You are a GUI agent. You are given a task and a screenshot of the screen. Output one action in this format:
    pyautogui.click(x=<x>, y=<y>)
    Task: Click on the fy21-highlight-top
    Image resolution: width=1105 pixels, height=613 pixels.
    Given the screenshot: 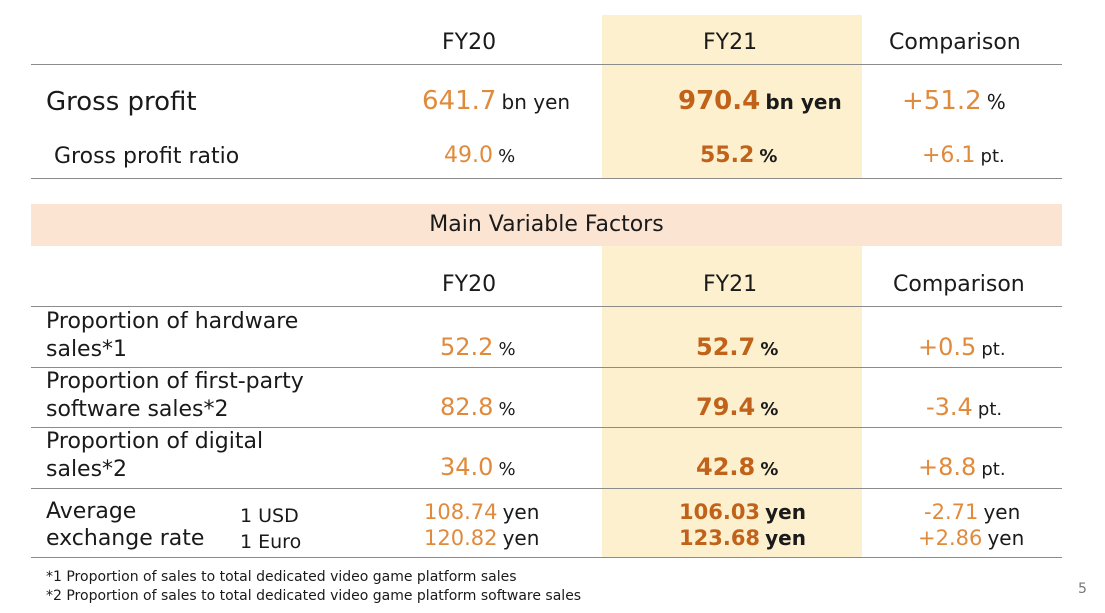 What is the action you would take?
    pyautogui.click(x=732, y=96)
    